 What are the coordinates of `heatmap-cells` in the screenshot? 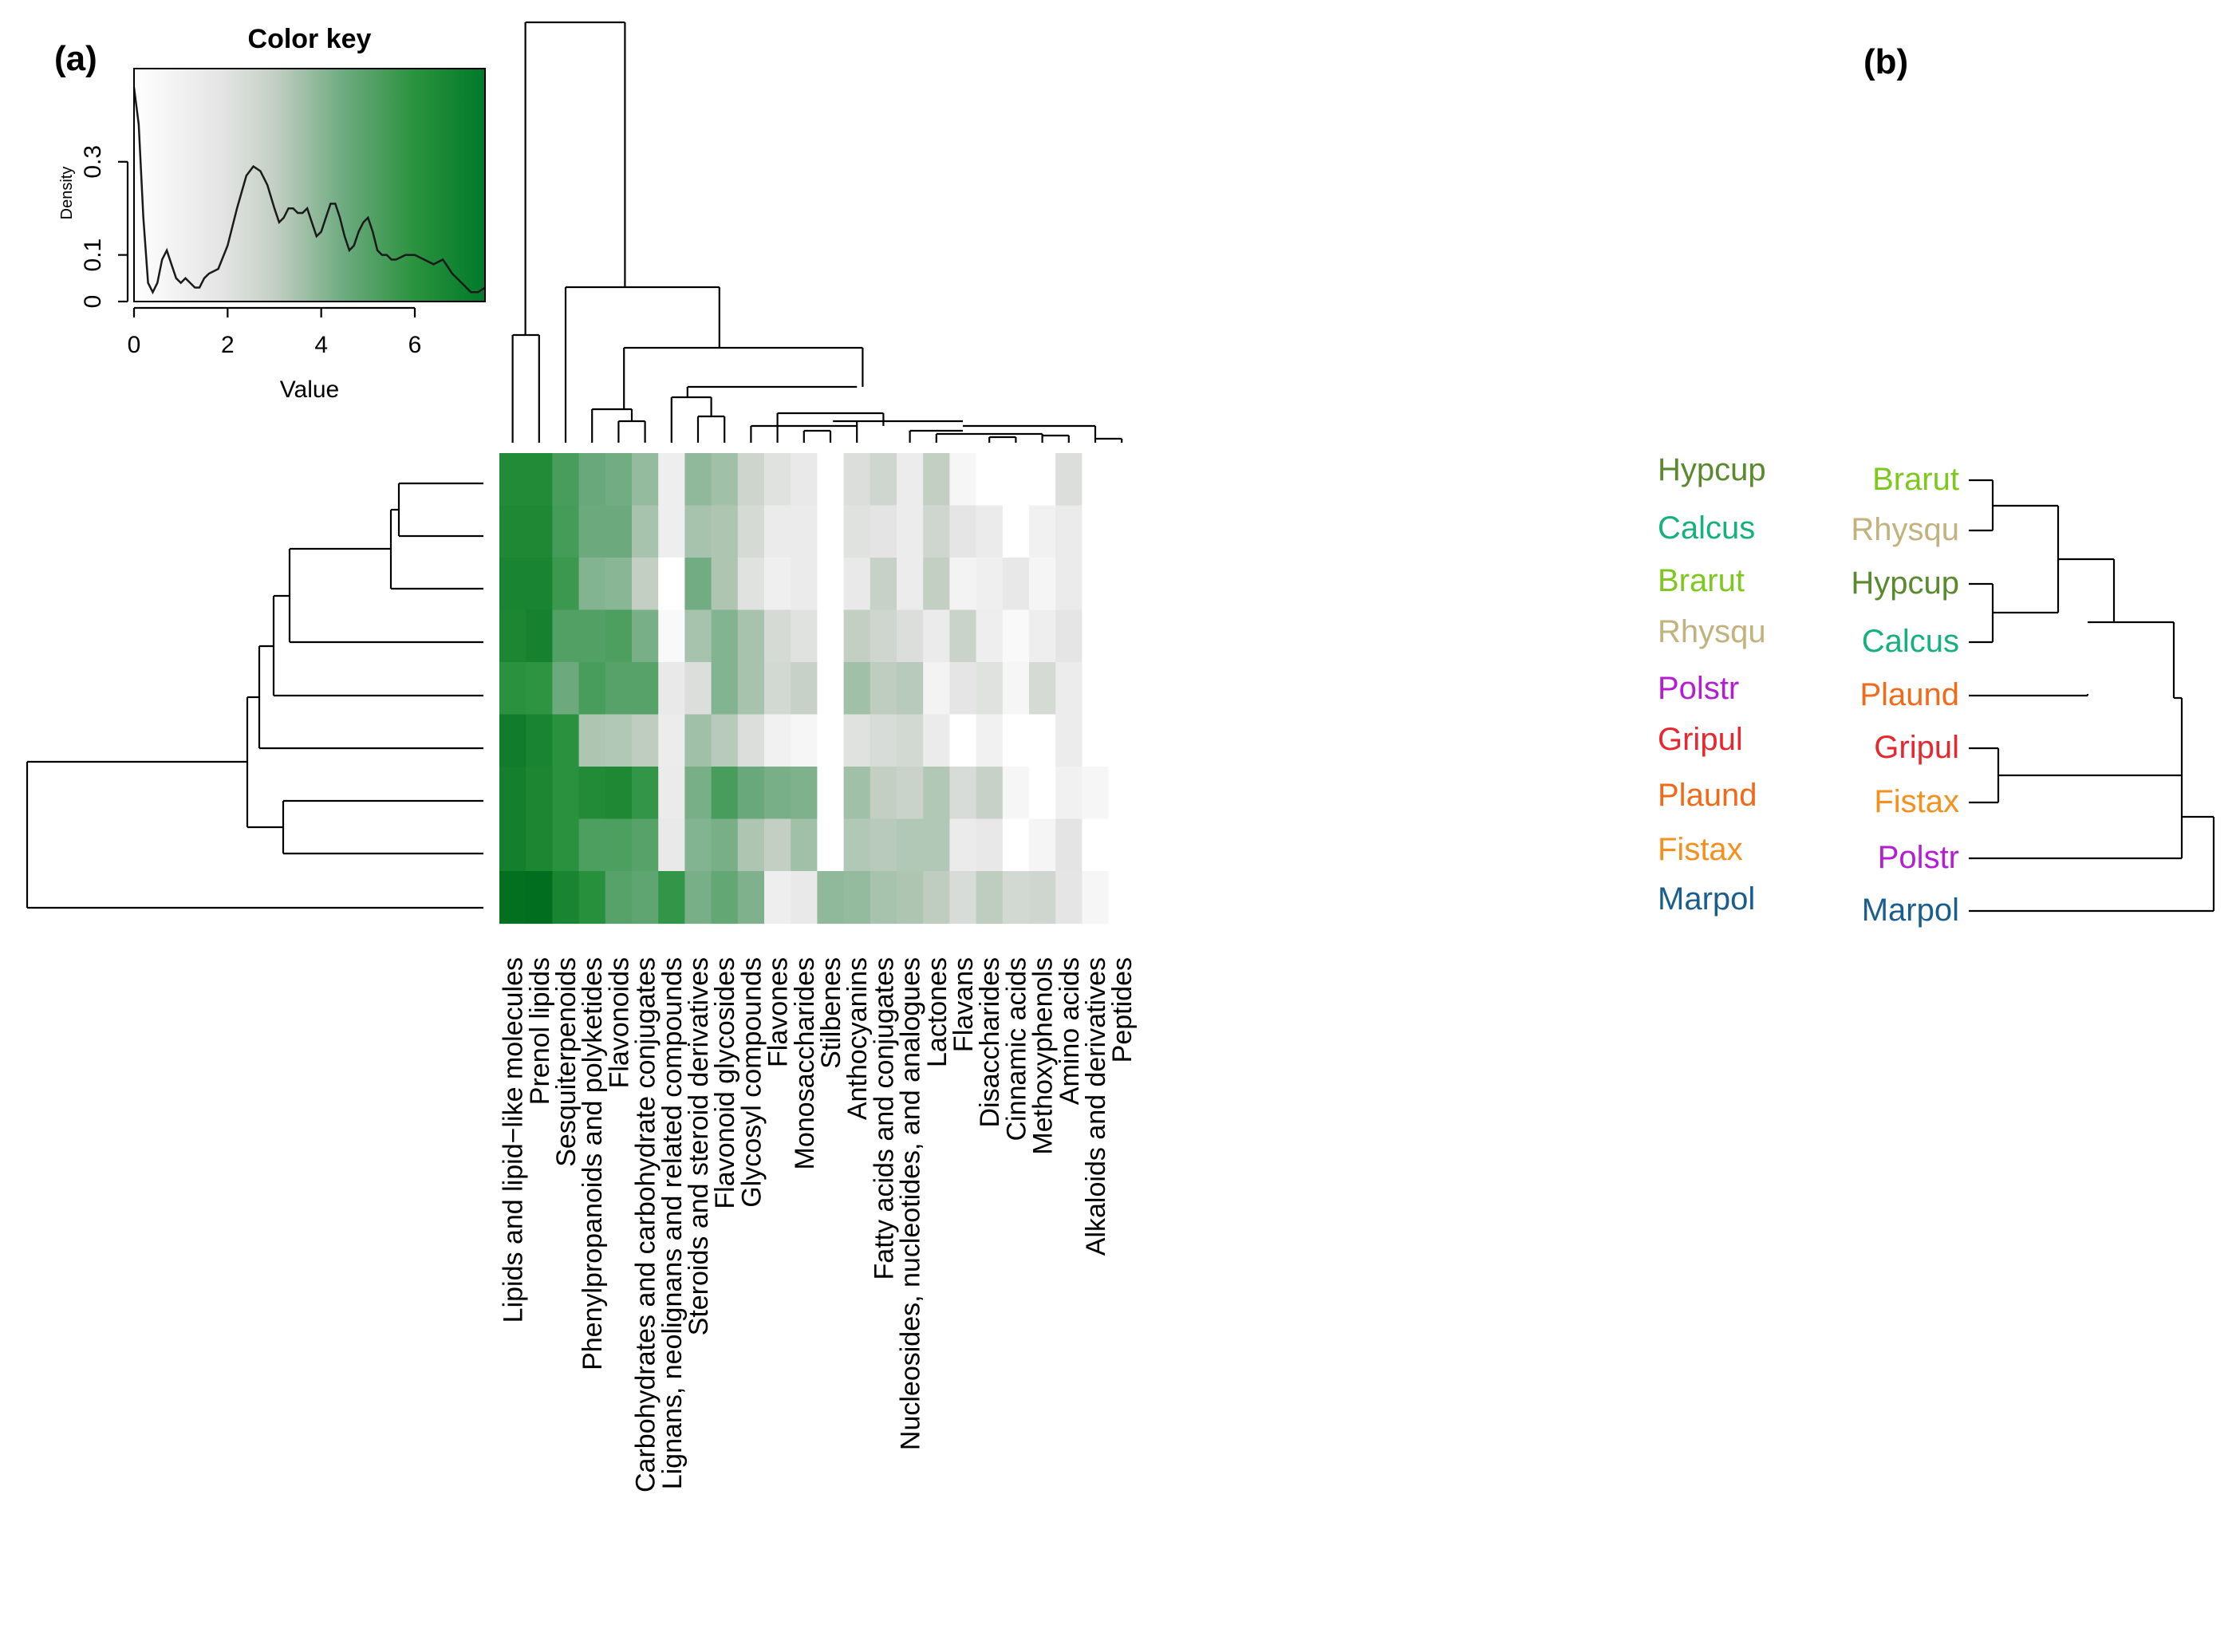 It's located at (817, 689).